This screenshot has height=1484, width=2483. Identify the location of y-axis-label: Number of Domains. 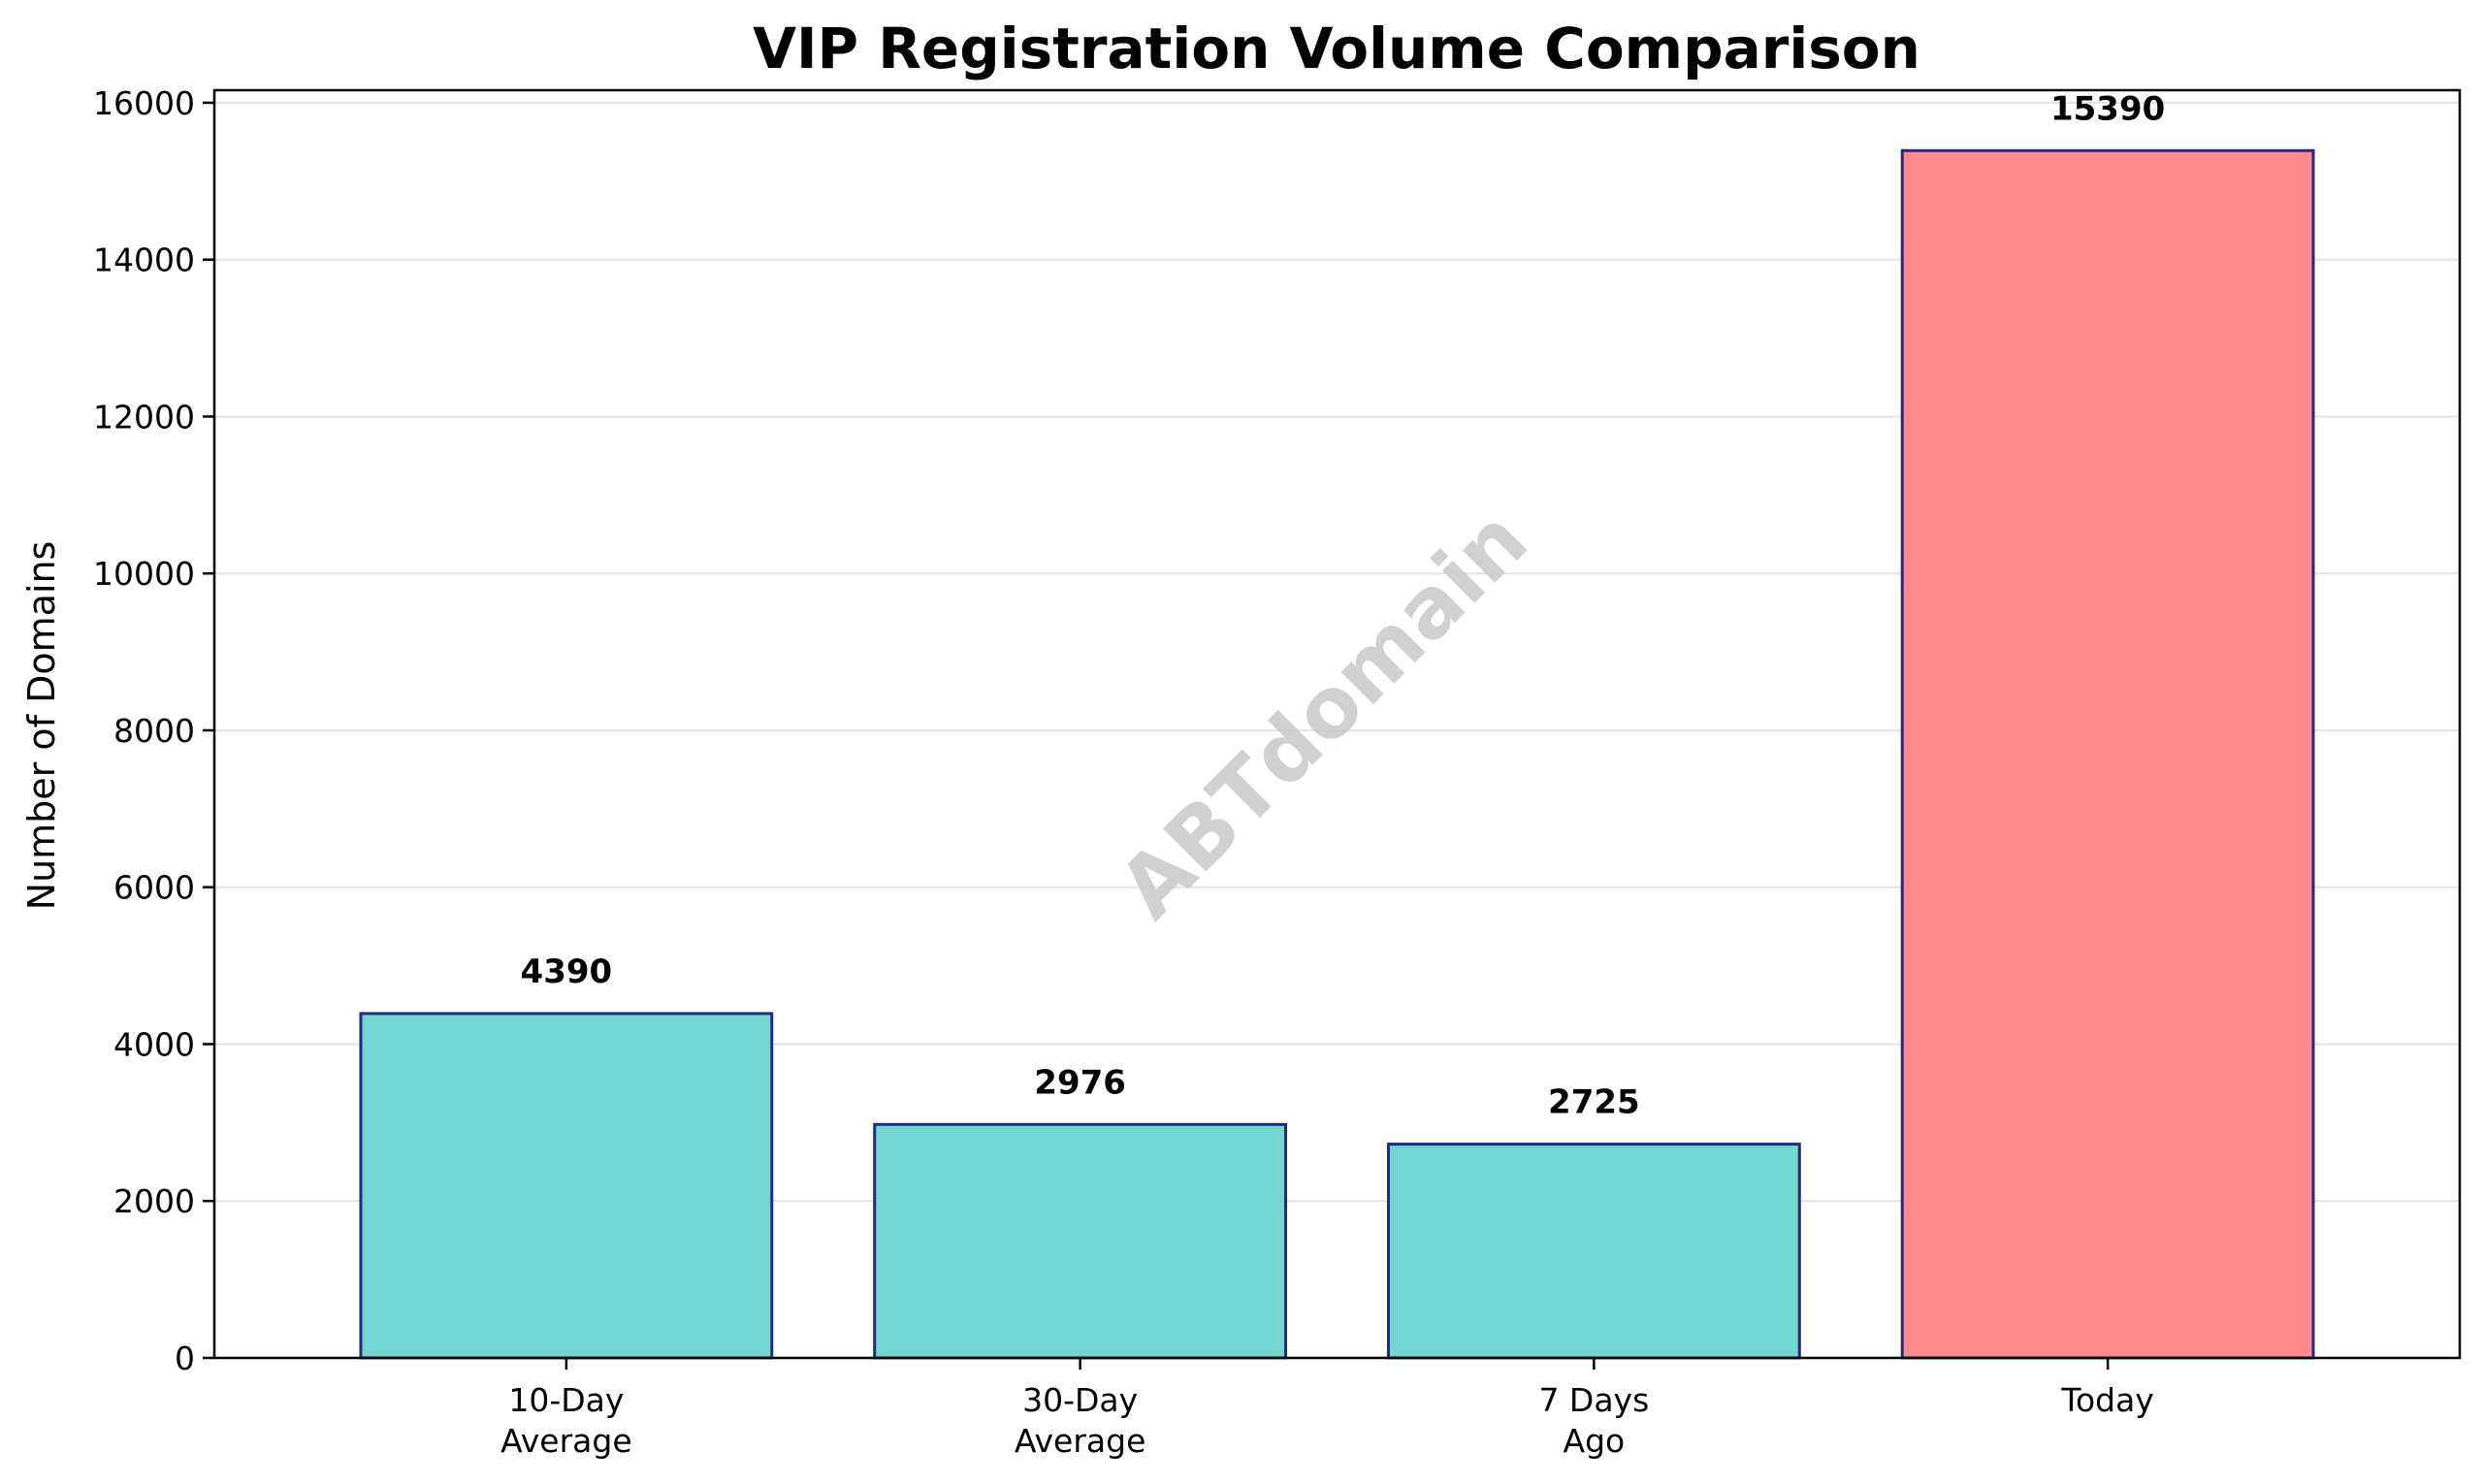
(42, 726).